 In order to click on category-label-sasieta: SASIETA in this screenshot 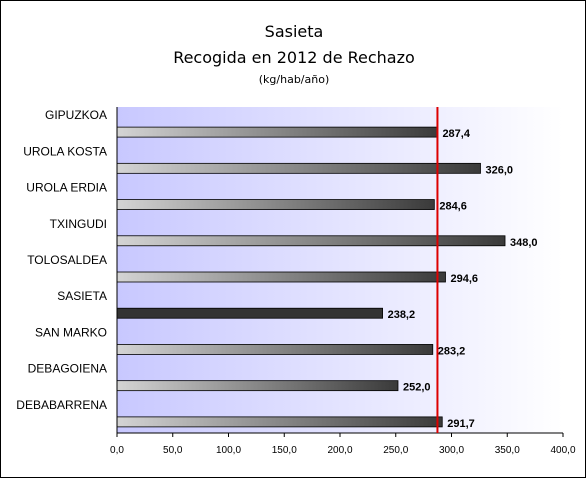, I will do `click(82, 296)`.